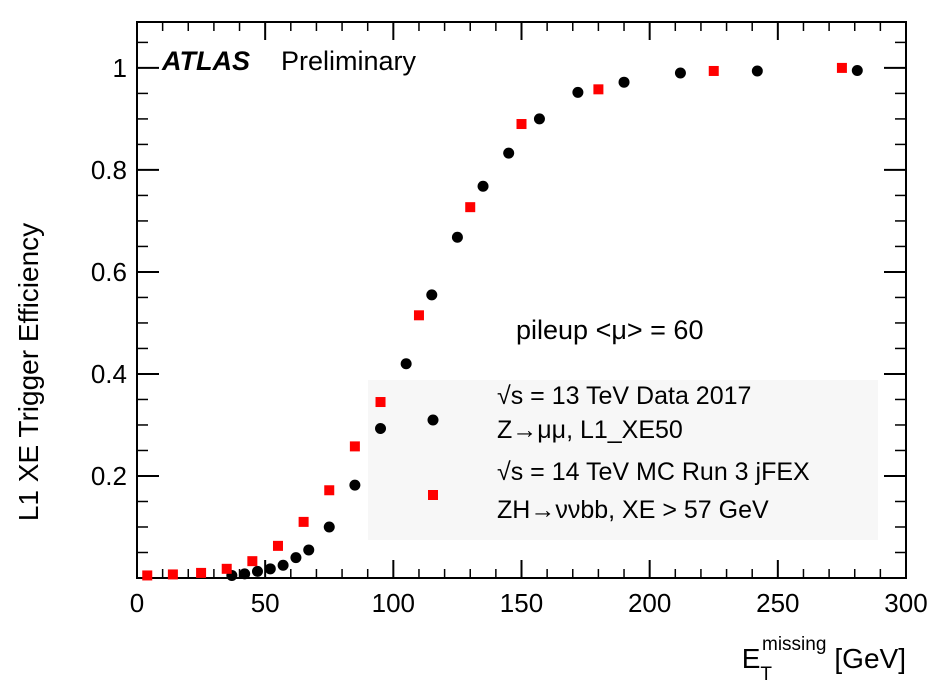 Image resolution: width=938 pixels, height=695 pixels. I want to click on y-tick-label: 0.8, so click(109, 170).